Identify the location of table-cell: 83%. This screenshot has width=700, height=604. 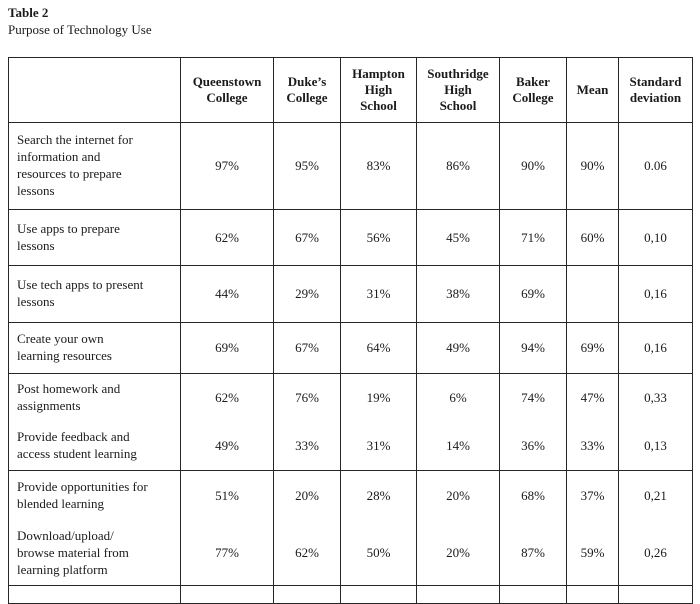
(378, 166).